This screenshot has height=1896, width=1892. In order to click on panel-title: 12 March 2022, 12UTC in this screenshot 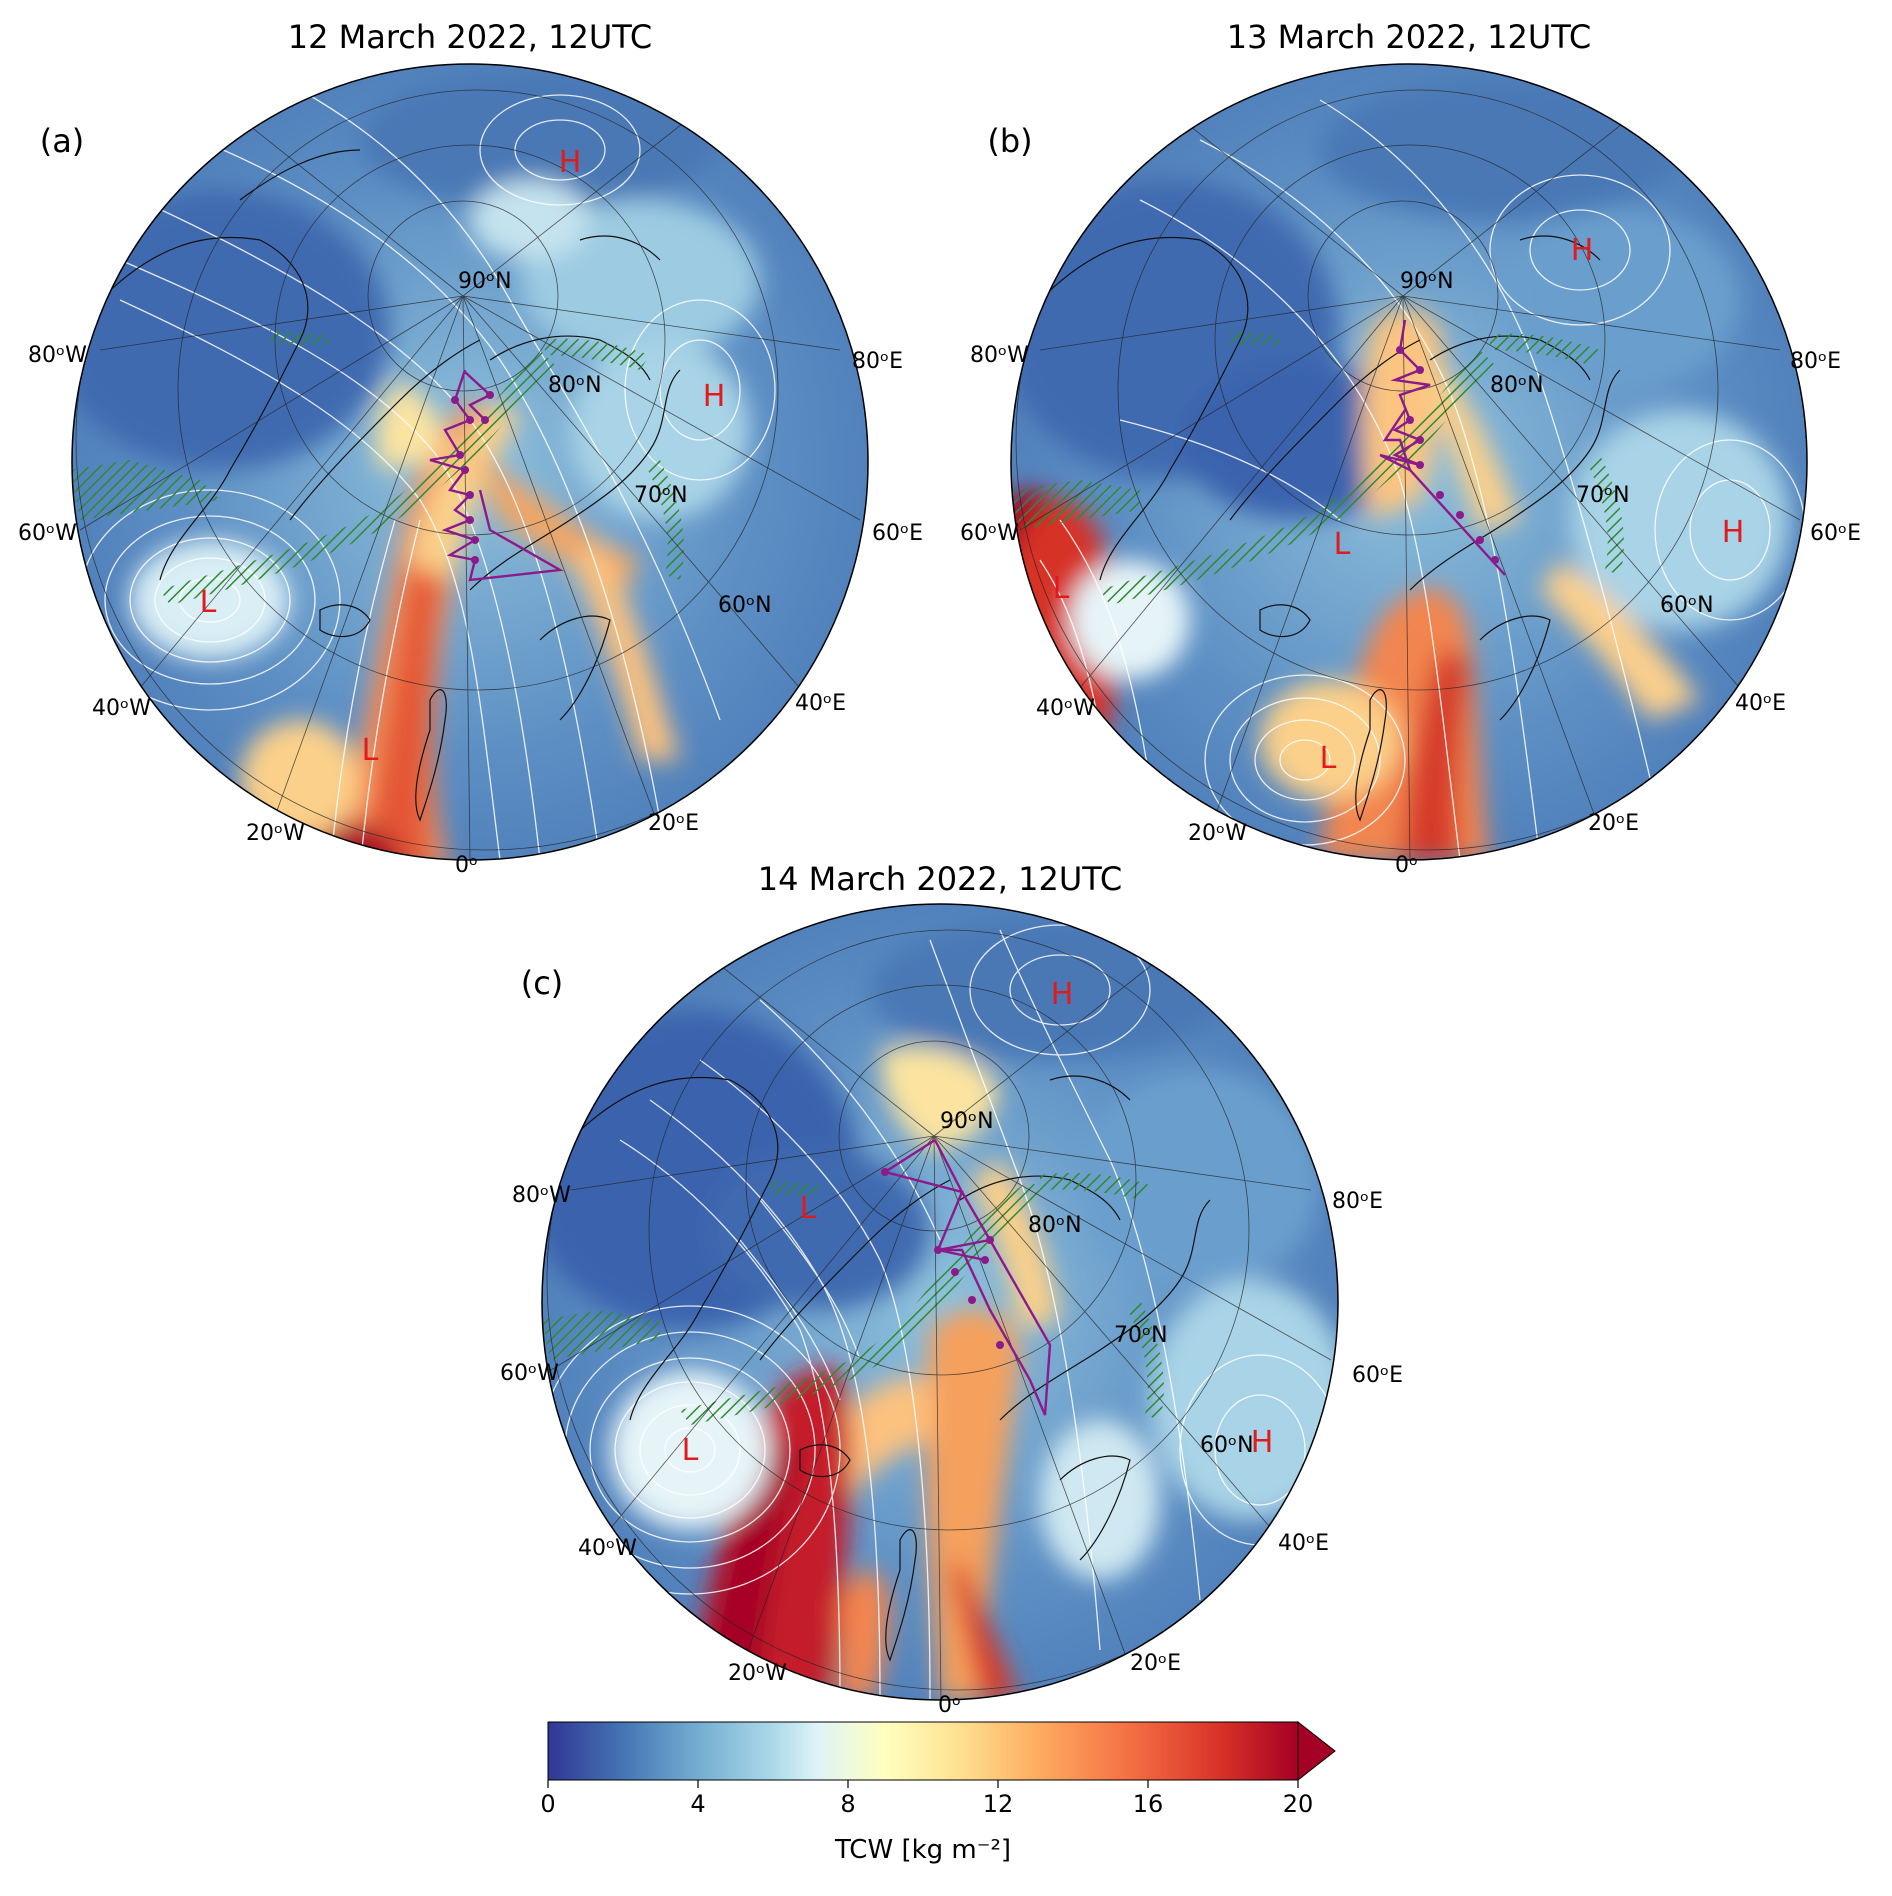, I will do `click(470, 37)`.